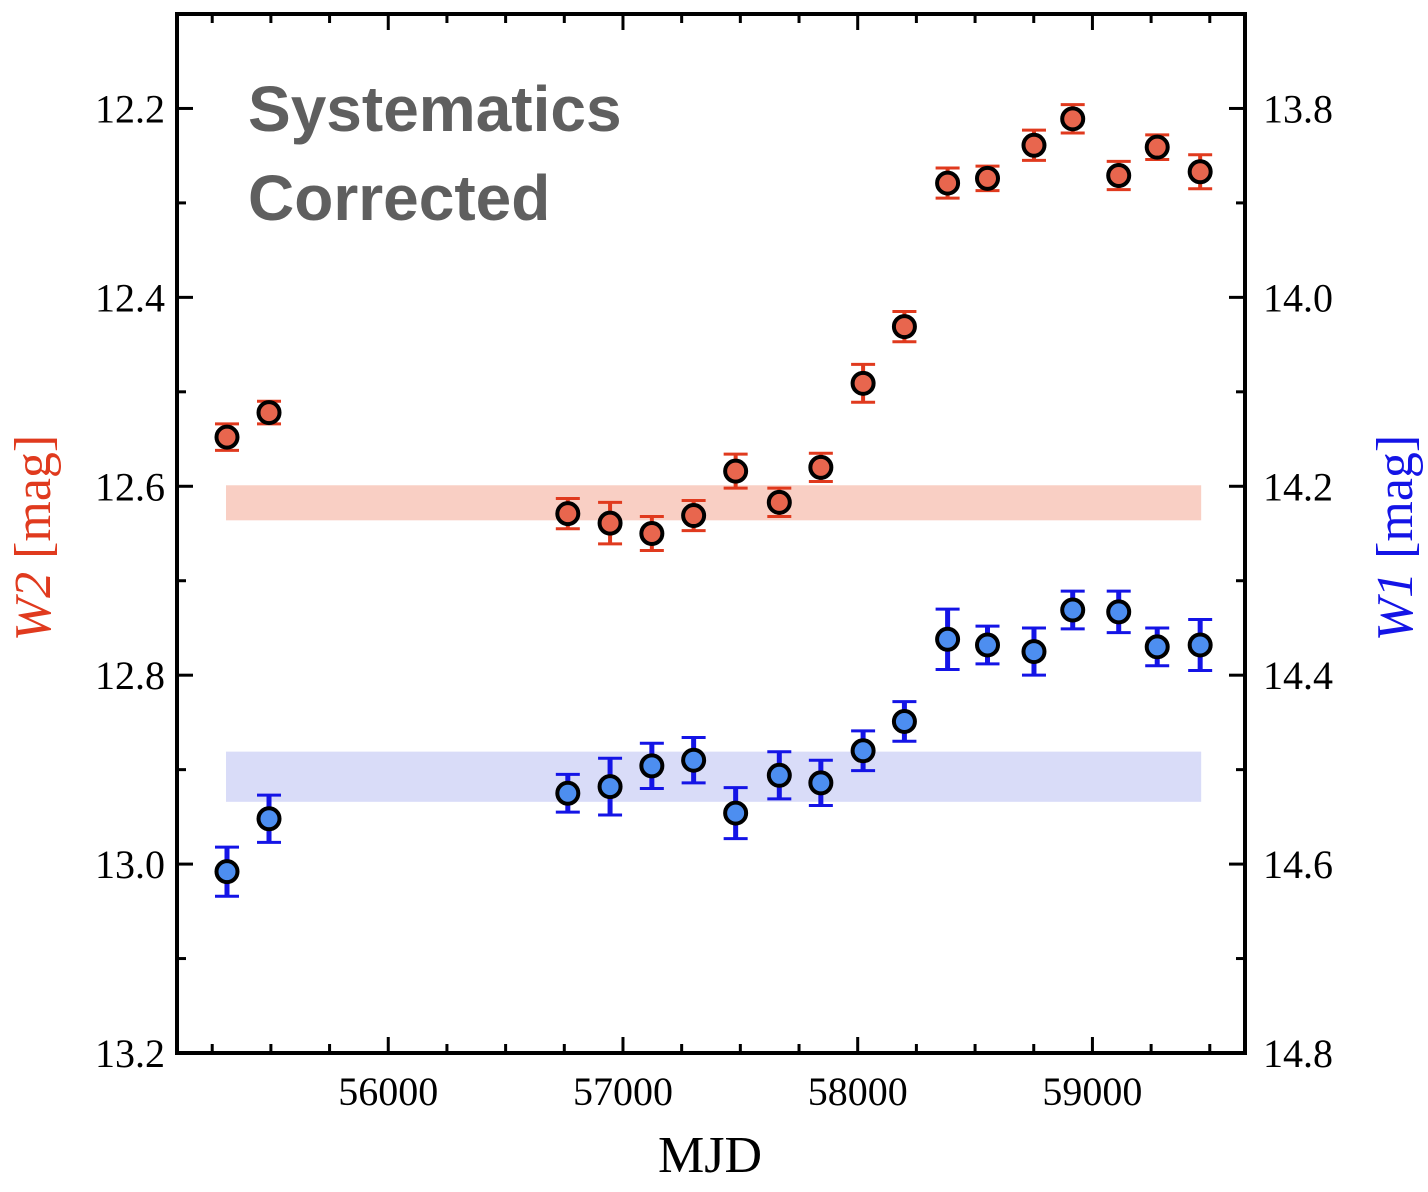 The width and height of the screenshot is (1428, 1192). Describe the element at coordinates (435, 109) in the screenshot. I see `annotation-line-1: Systematics` at that location.